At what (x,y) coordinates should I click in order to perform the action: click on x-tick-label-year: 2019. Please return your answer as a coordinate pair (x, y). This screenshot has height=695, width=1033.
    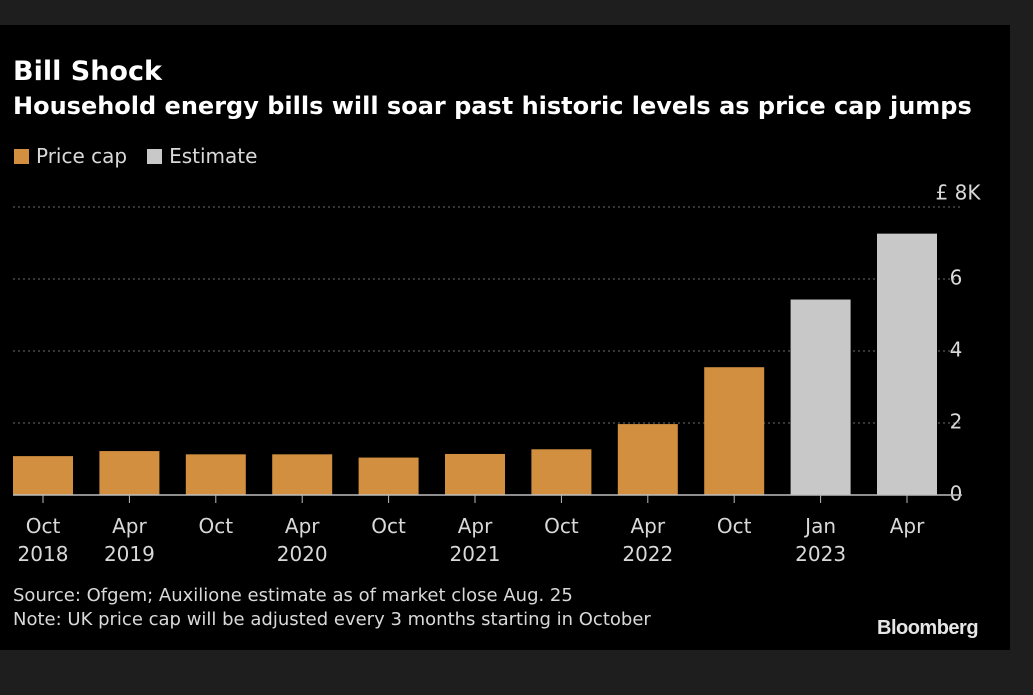
    Looking at the image, I should click on (129, 554).